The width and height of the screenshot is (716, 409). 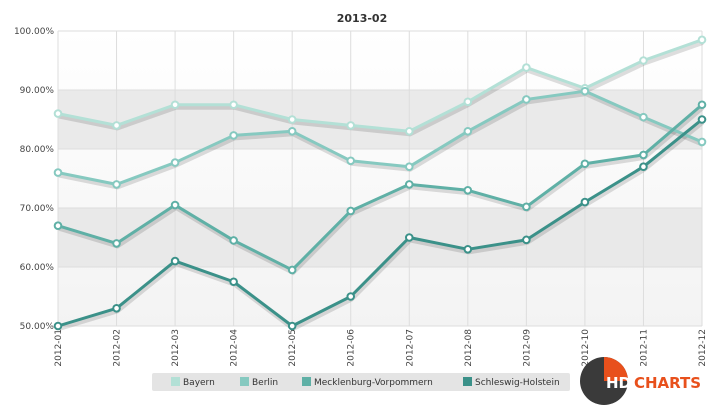 I want to click on y-axis-ticks: 50.00% 60.00% 70.00% 80.00% 90.00% 100.00%, so click(x=34, y=179).